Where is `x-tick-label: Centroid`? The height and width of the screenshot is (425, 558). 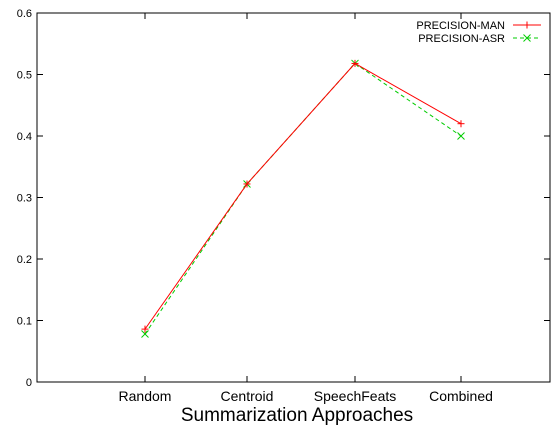 x-tick-label: Centroid is located at coordinates (247, 396).